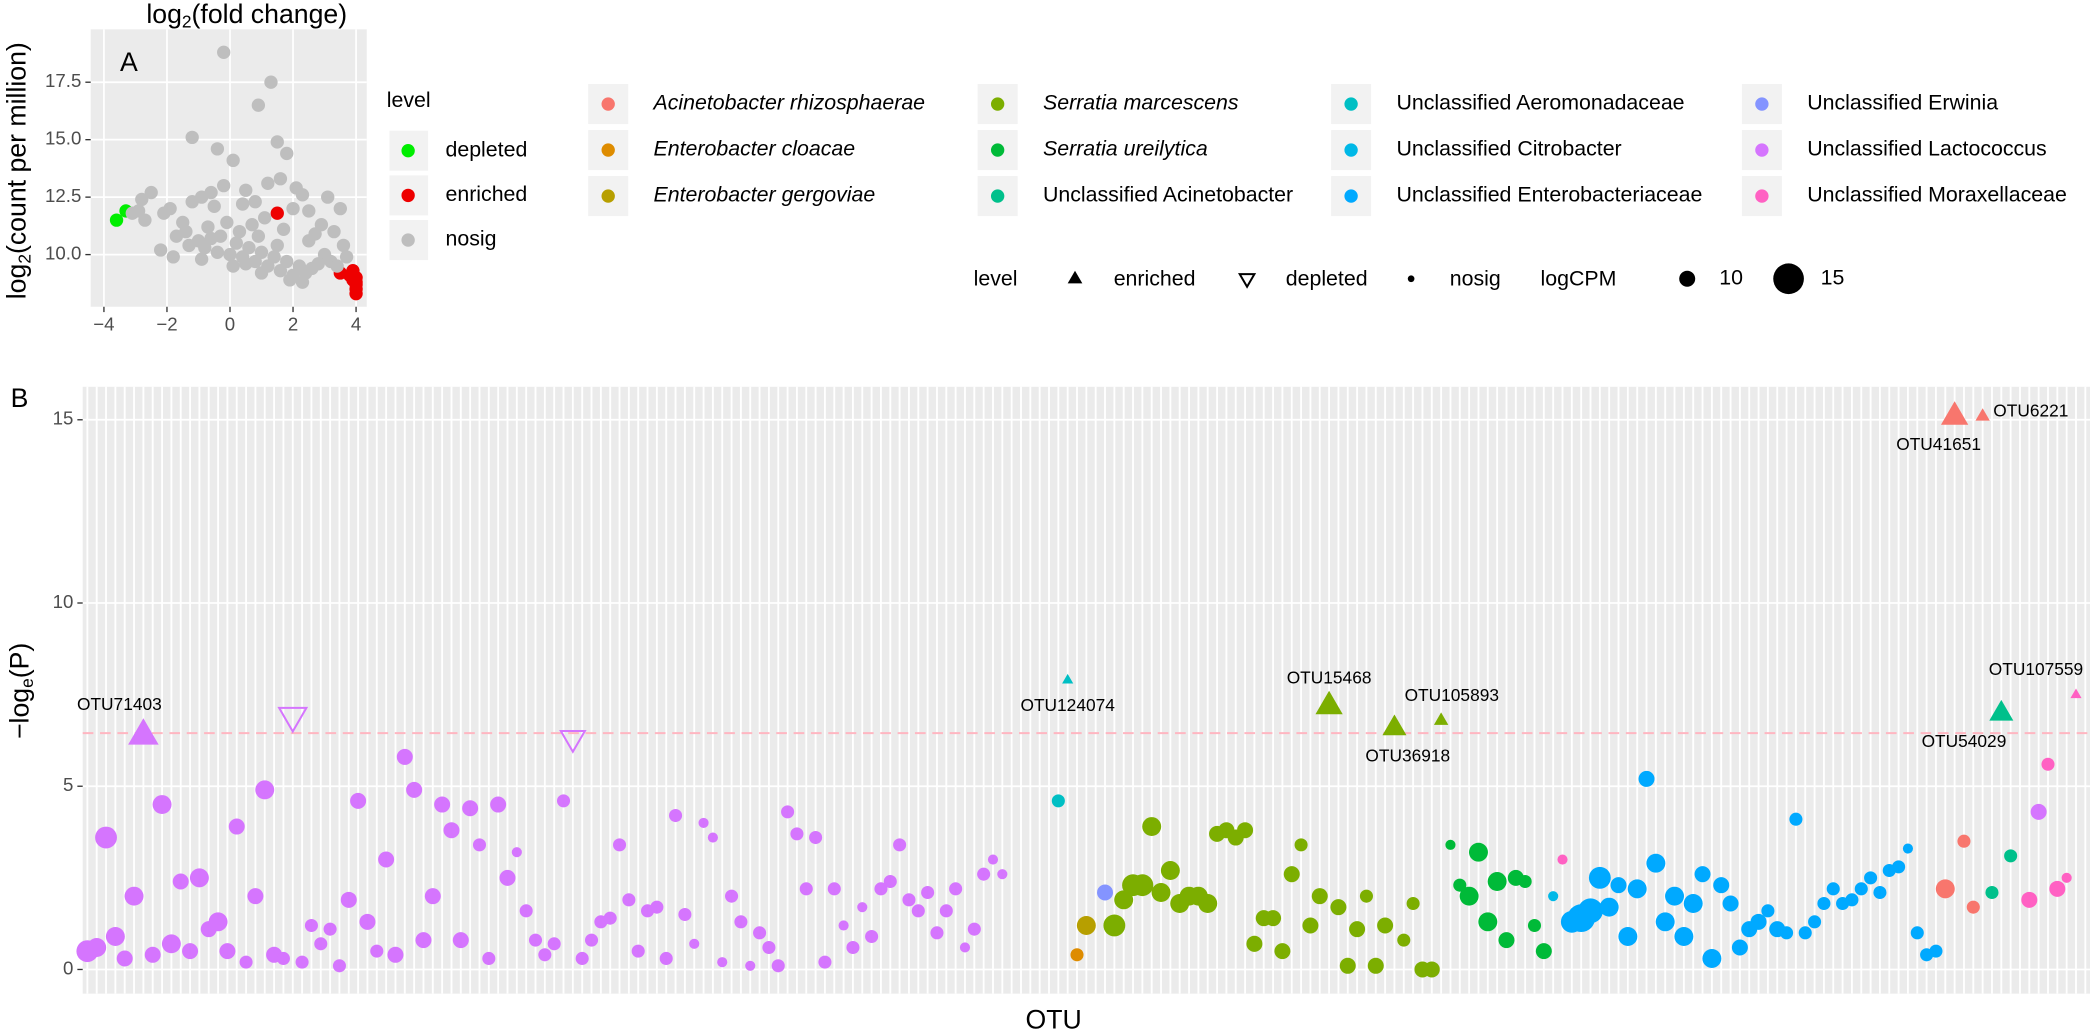 The image size is (2090, 1035). What do you see at coordinates (755, 149) in the screenshot?
I see `legend-label: Enterobacter cloacae` at bounding box center [755, 149].